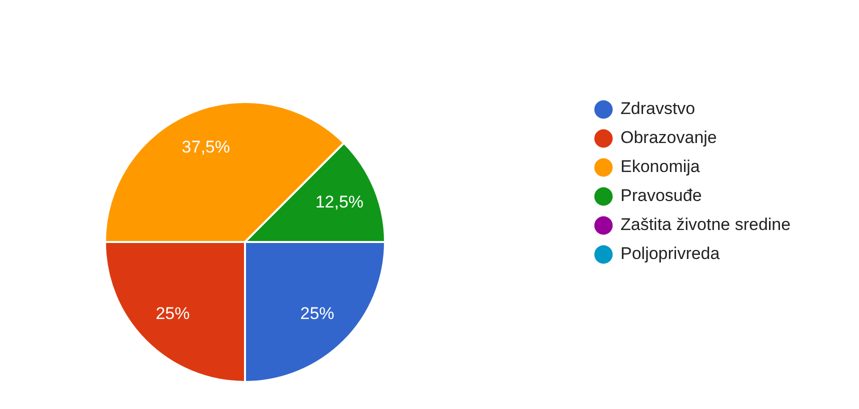 This screenshot has width=859, height=409. What do you see at coordinates (705, 224) in the screenshot?
I see `legend-label: Zaštita životne sredine` at bounding box center [705, 224].